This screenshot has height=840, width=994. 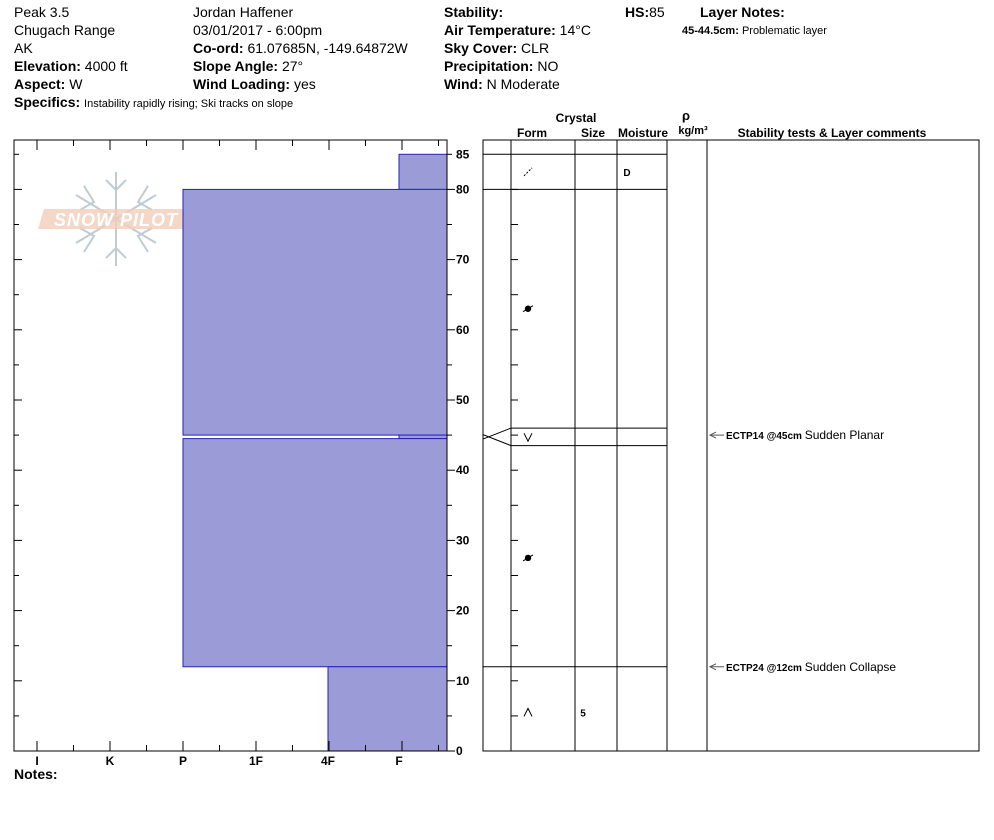 I want to click on hardness-label: K, so click(x=110, y=761).